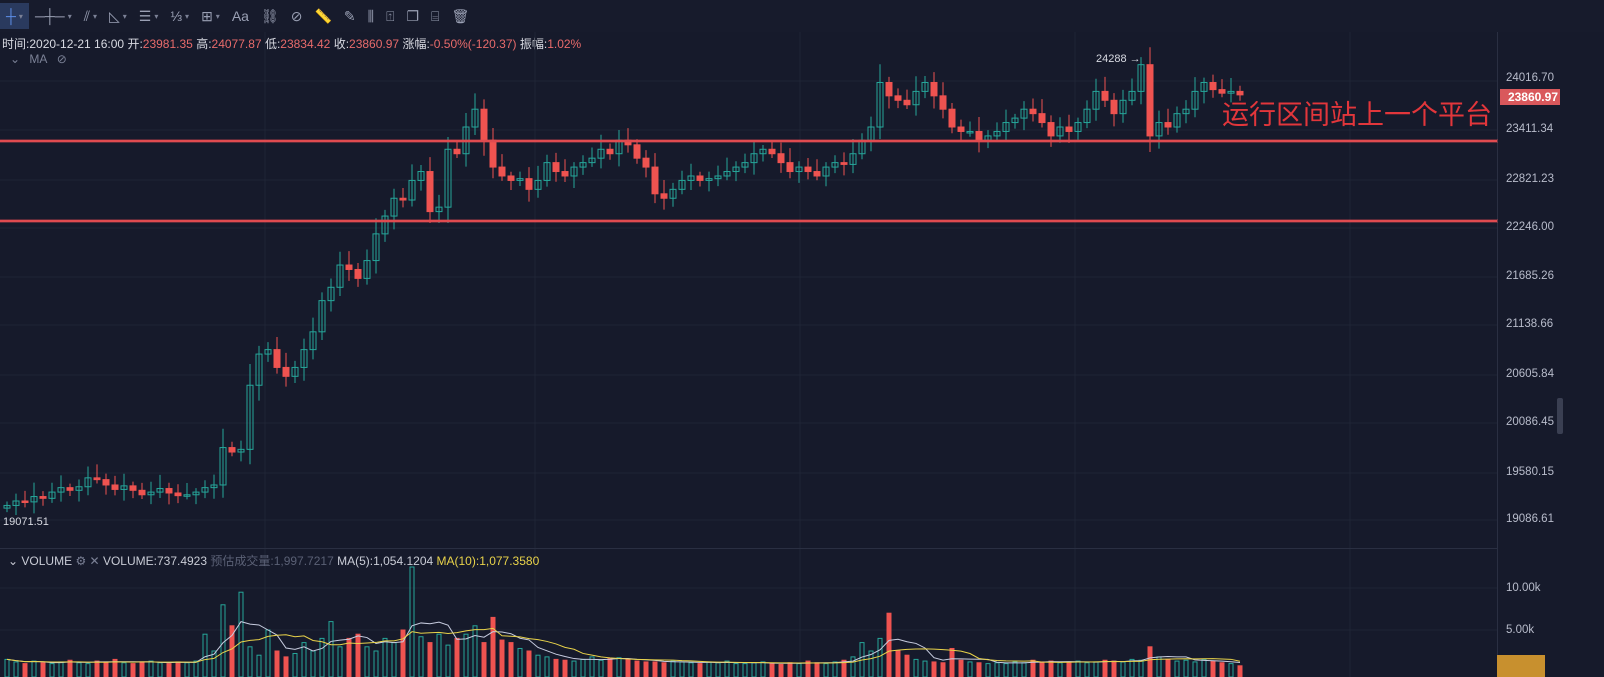 Image resolution: width=1604 pixels, height=677 pixels. What do you see at coordinates (390, 16) in the screenshot?
I see `lock-tool-button: ⍐` at bounding box center [390, 16].